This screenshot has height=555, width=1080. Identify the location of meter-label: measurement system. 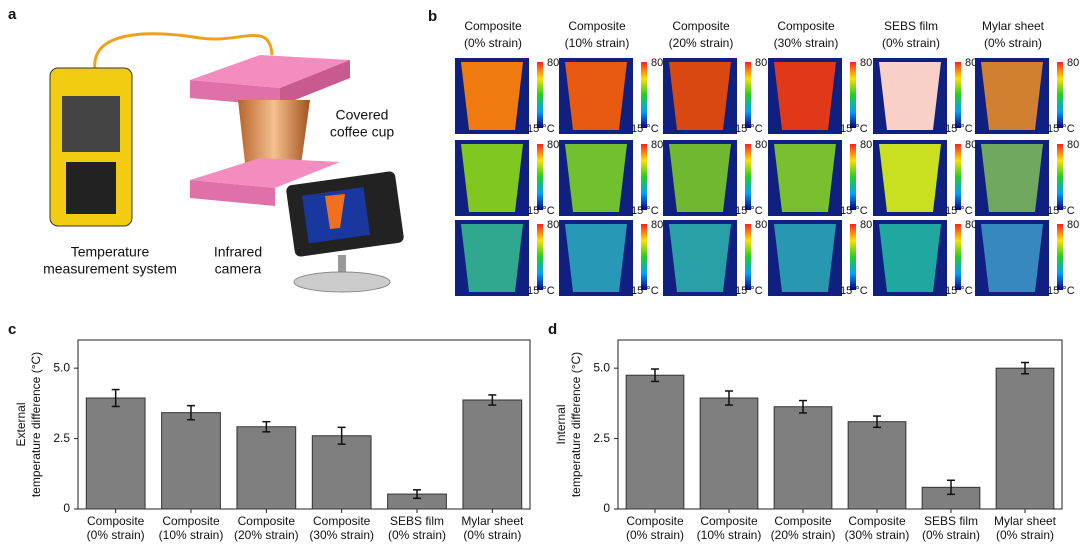
(110, 269).